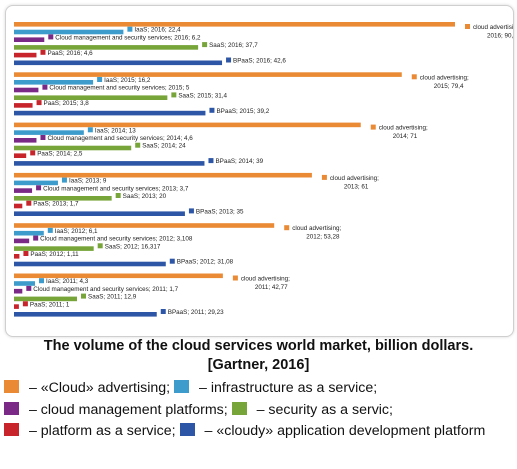 The height and width of the screenshot is (469, 517). What do you see at coordinates (208, 74) in the screenshot?
I see `bar-cloud-advertising-2015` at bounding box center [208, 74].